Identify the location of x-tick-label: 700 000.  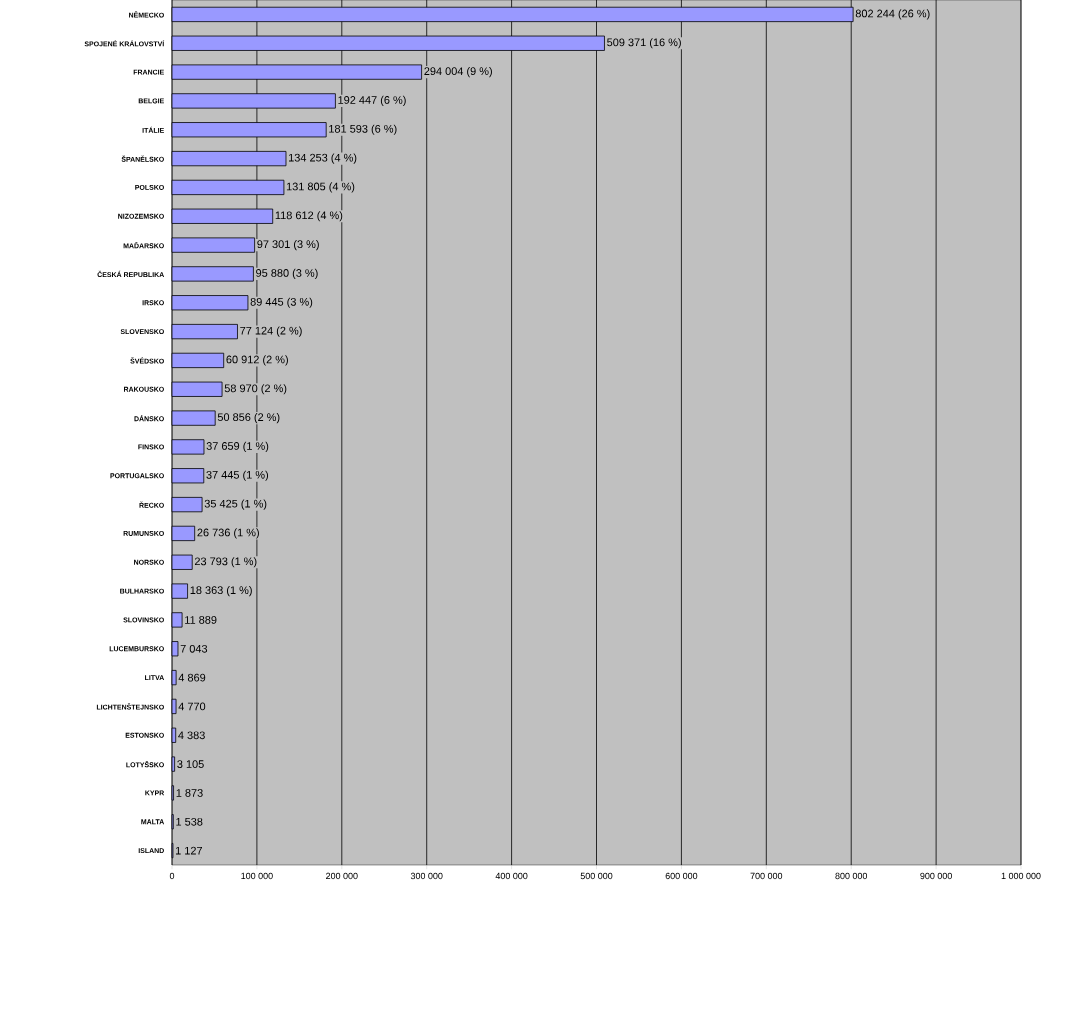
(766, 876).